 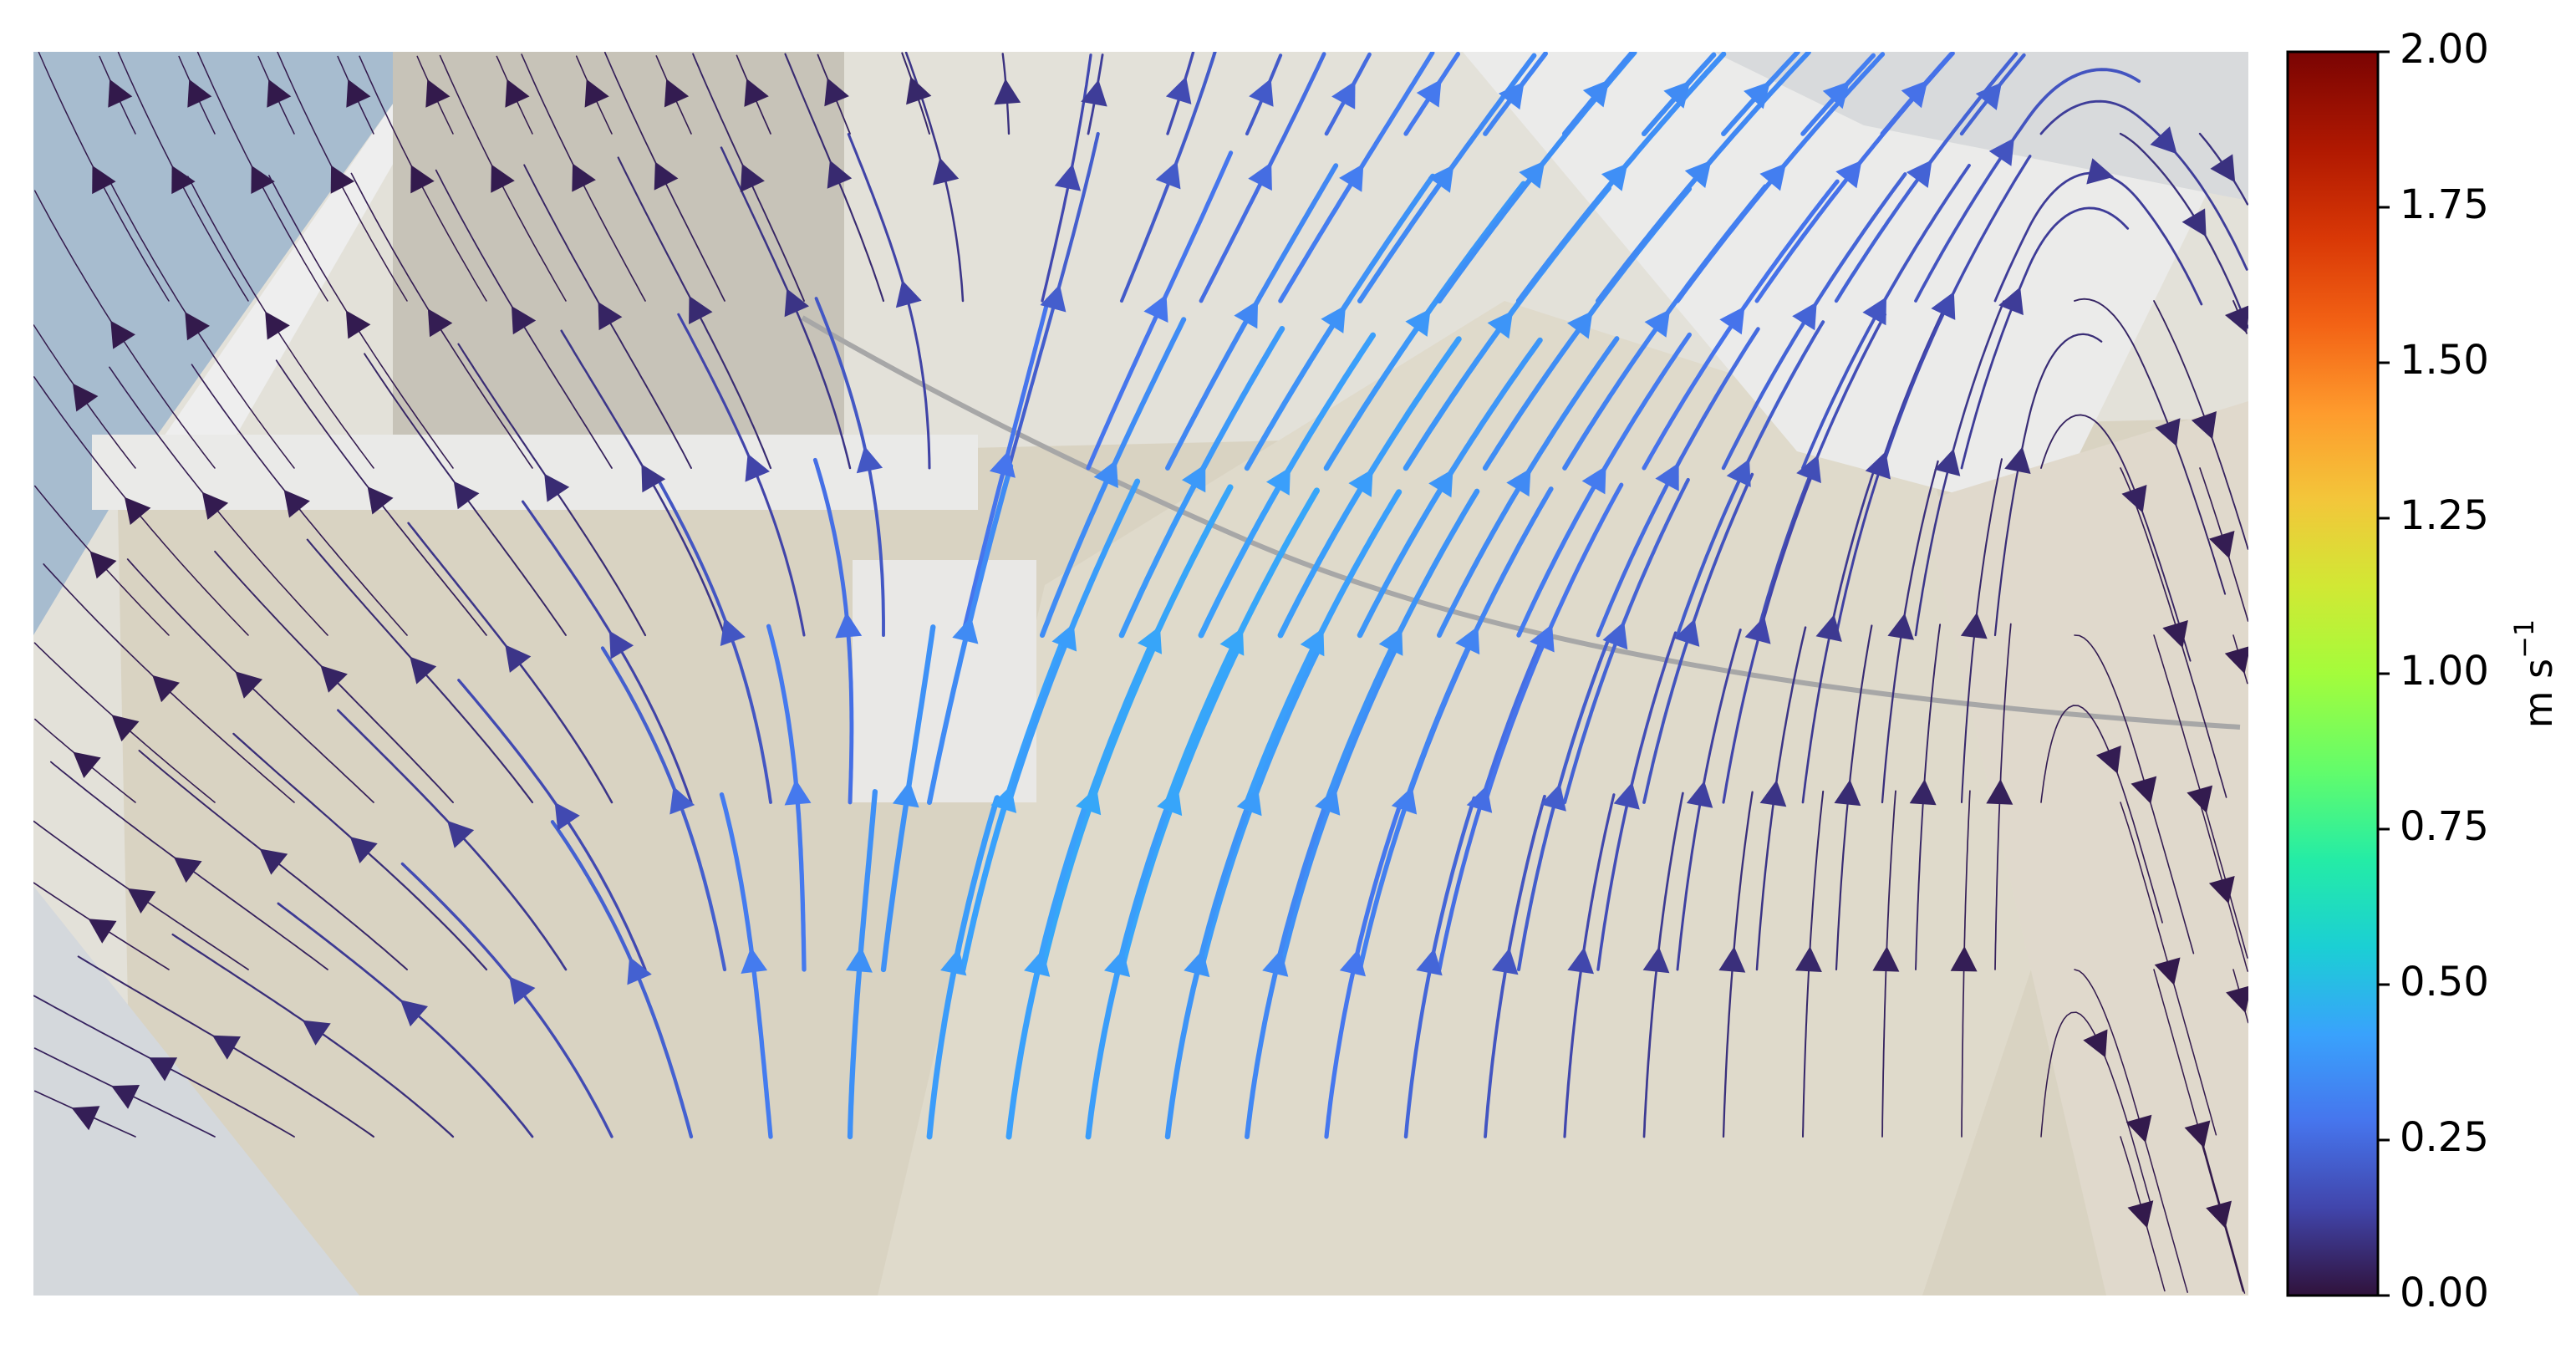 I want to click on left-white-wall-inner, so click(x=288, y=280).